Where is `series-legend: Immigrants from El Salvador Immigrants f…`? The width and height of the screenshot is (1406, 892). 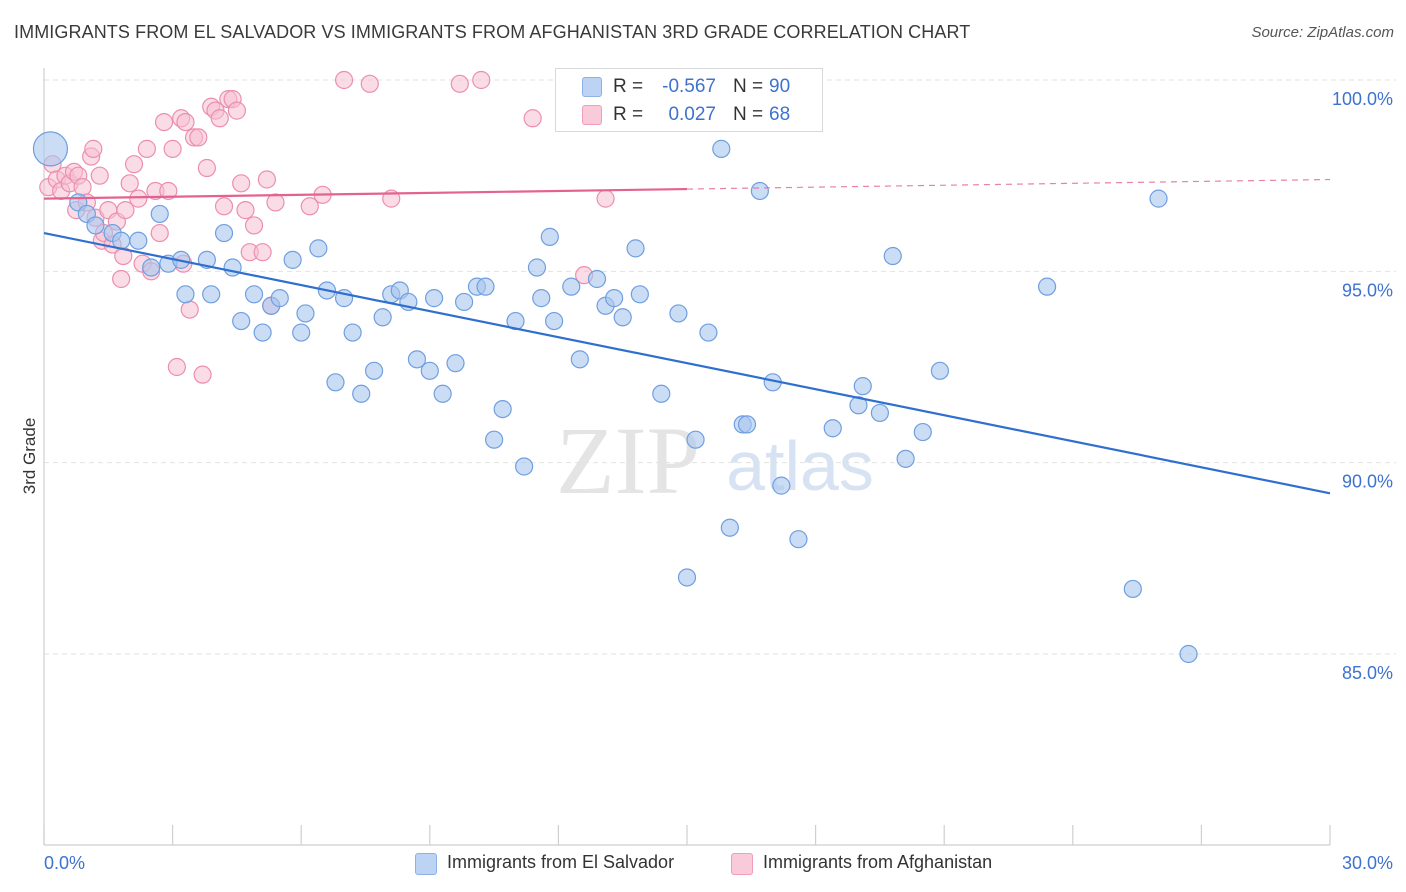
series-legend: Immigrants from El Salvador Immigrants f… is located at coordinates (703, 865).